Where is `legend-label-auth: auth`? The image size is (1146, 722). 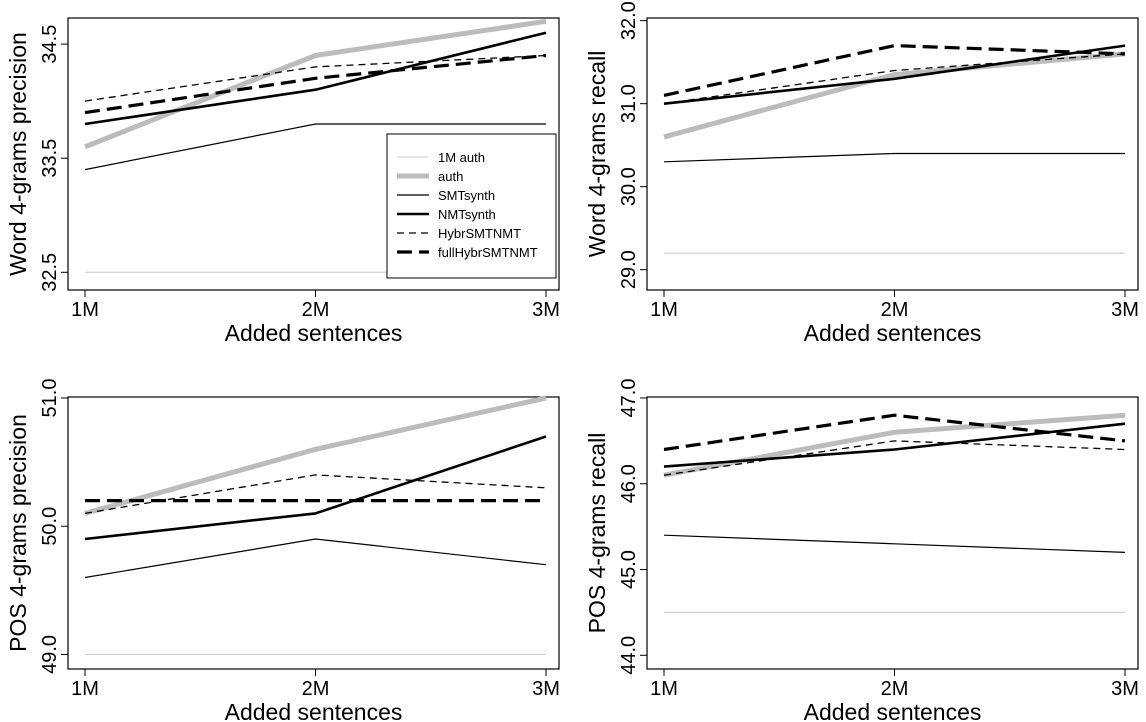 legend-label-auth: auth is located at coordinates (450, 176).